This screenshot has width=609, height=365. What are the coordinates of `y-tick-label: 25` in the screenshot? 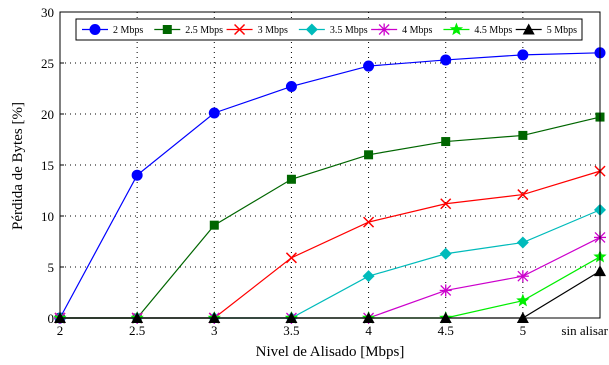 It's located at (47, 63).